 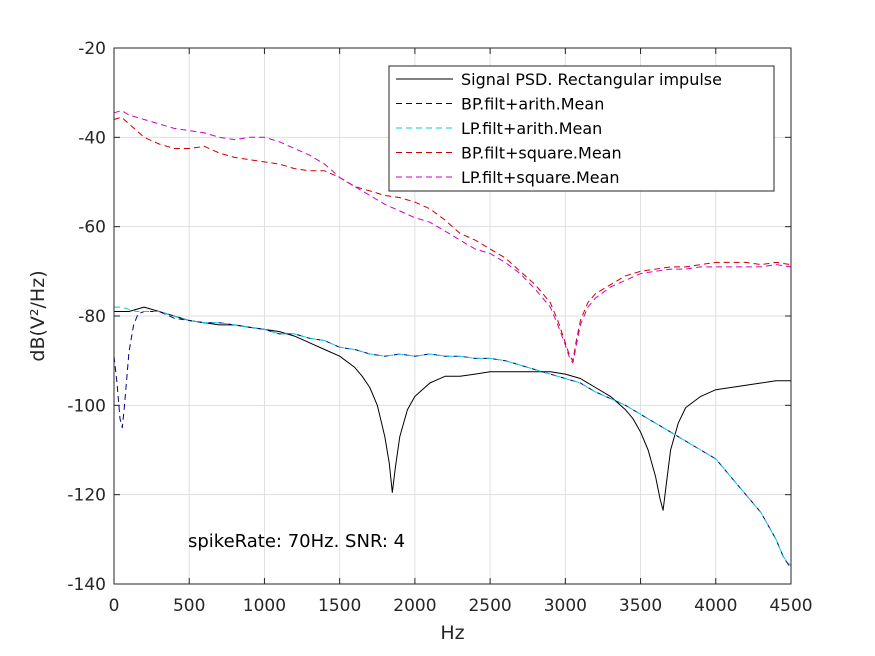 What do you see at coordinates (541, 153) in the screenshot?
I see `legend-label-4: BP.filt+square.Mean` at bounding box center [541, 153].